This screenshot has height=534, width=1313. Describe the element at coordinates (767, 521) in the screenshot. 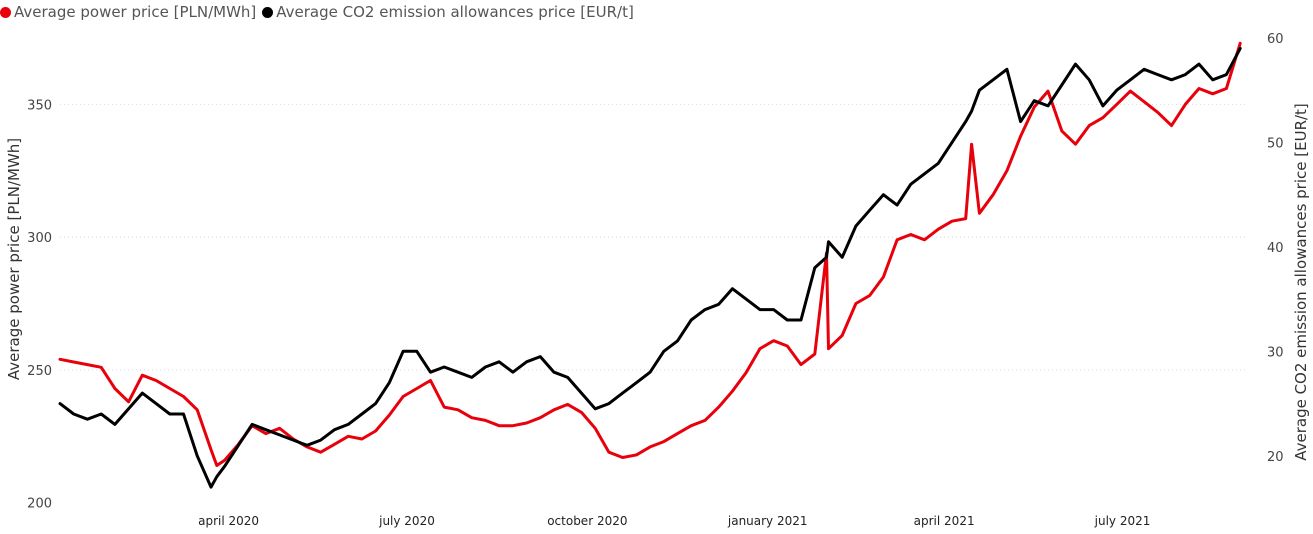

I see `x-tick-label: january 2021` at that location.